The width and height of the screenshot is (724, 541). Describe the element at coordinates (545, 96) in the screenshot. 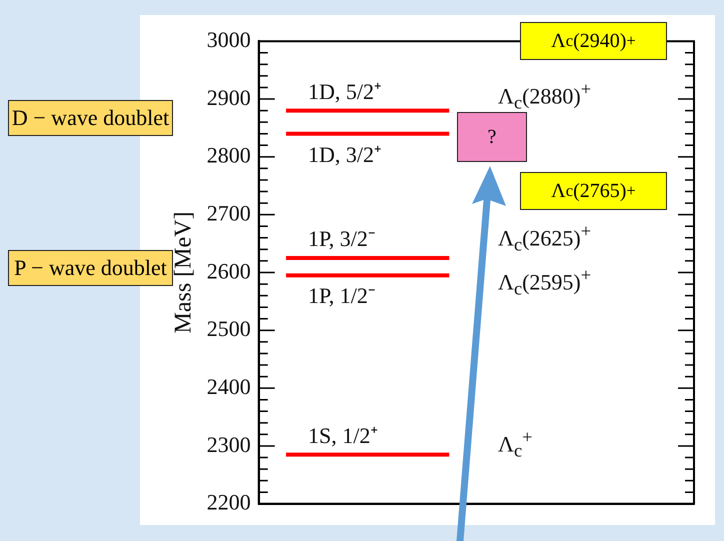

I see `annotation: Λ$_{c}$(2880)$^{+}$` at that location.